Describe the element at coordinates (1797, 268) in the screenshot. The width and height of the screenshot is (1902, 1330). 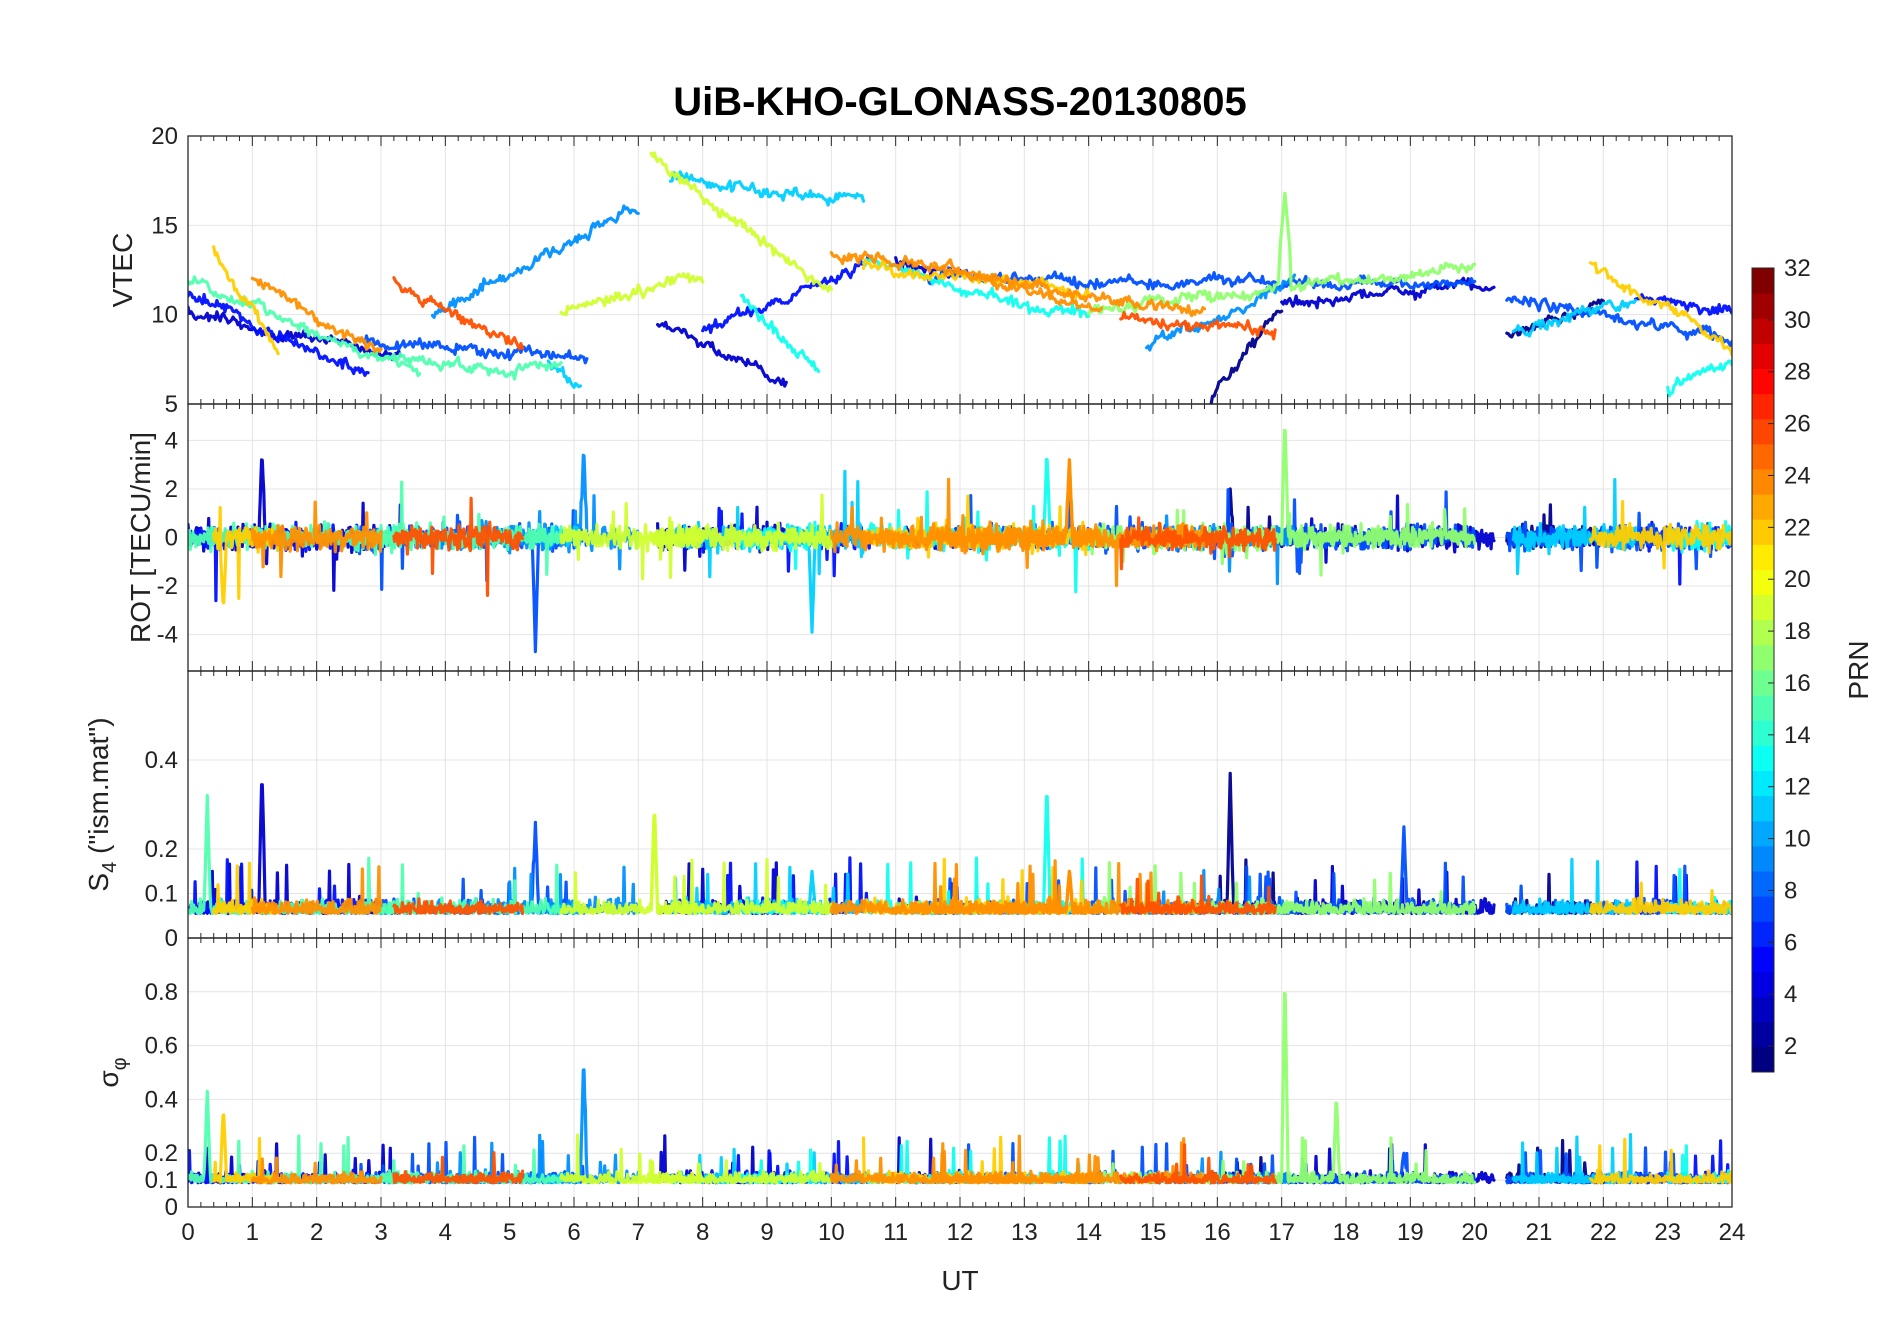
I see `colorbar-tick-label: 32` at that location.